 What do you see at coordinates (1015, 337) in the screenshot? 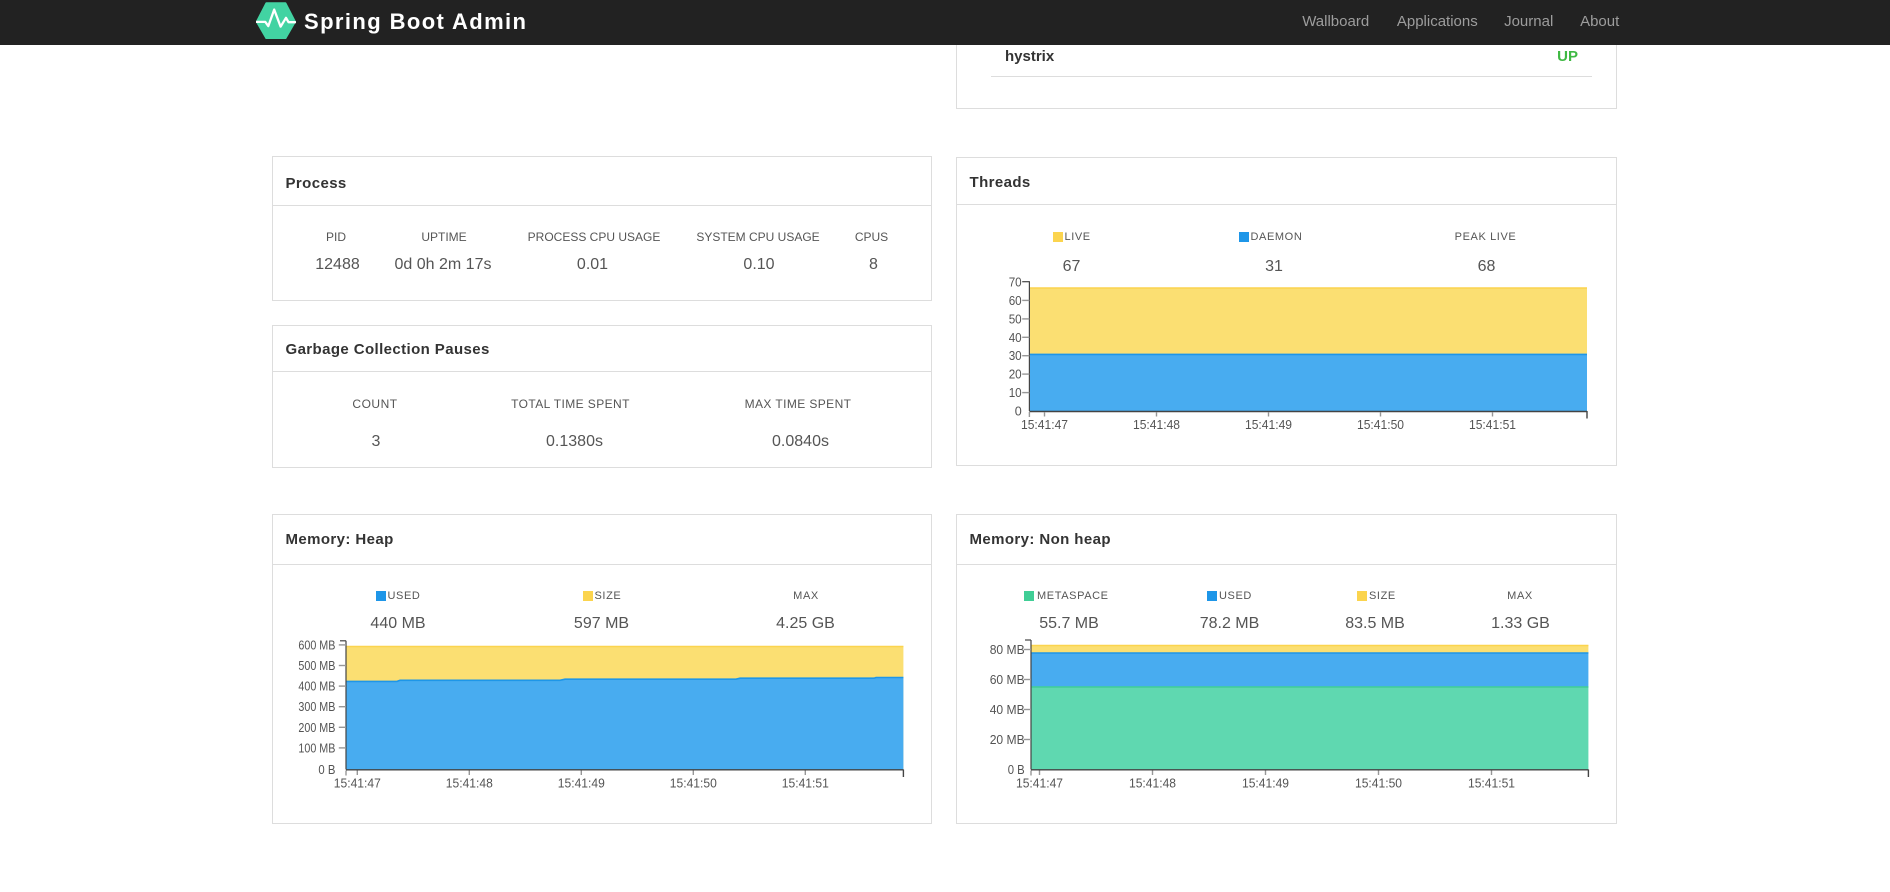
I see `svg-text: 40` at bounding box center [1015, 337].